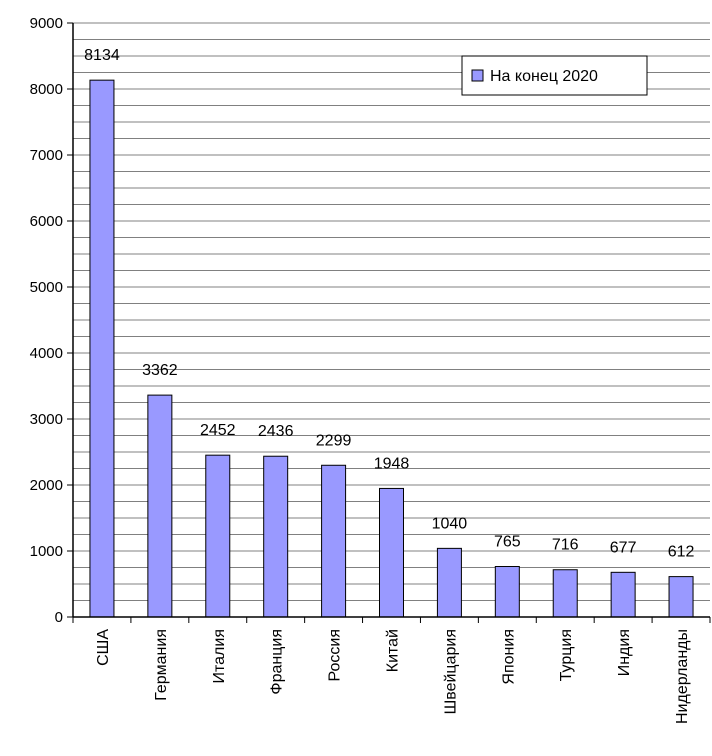 This screenshot has width=712, height=756. What do you see at coordinates (334, 440) in the screenshot?
I see `data-label: 2299` at bounding box center [334, 440].